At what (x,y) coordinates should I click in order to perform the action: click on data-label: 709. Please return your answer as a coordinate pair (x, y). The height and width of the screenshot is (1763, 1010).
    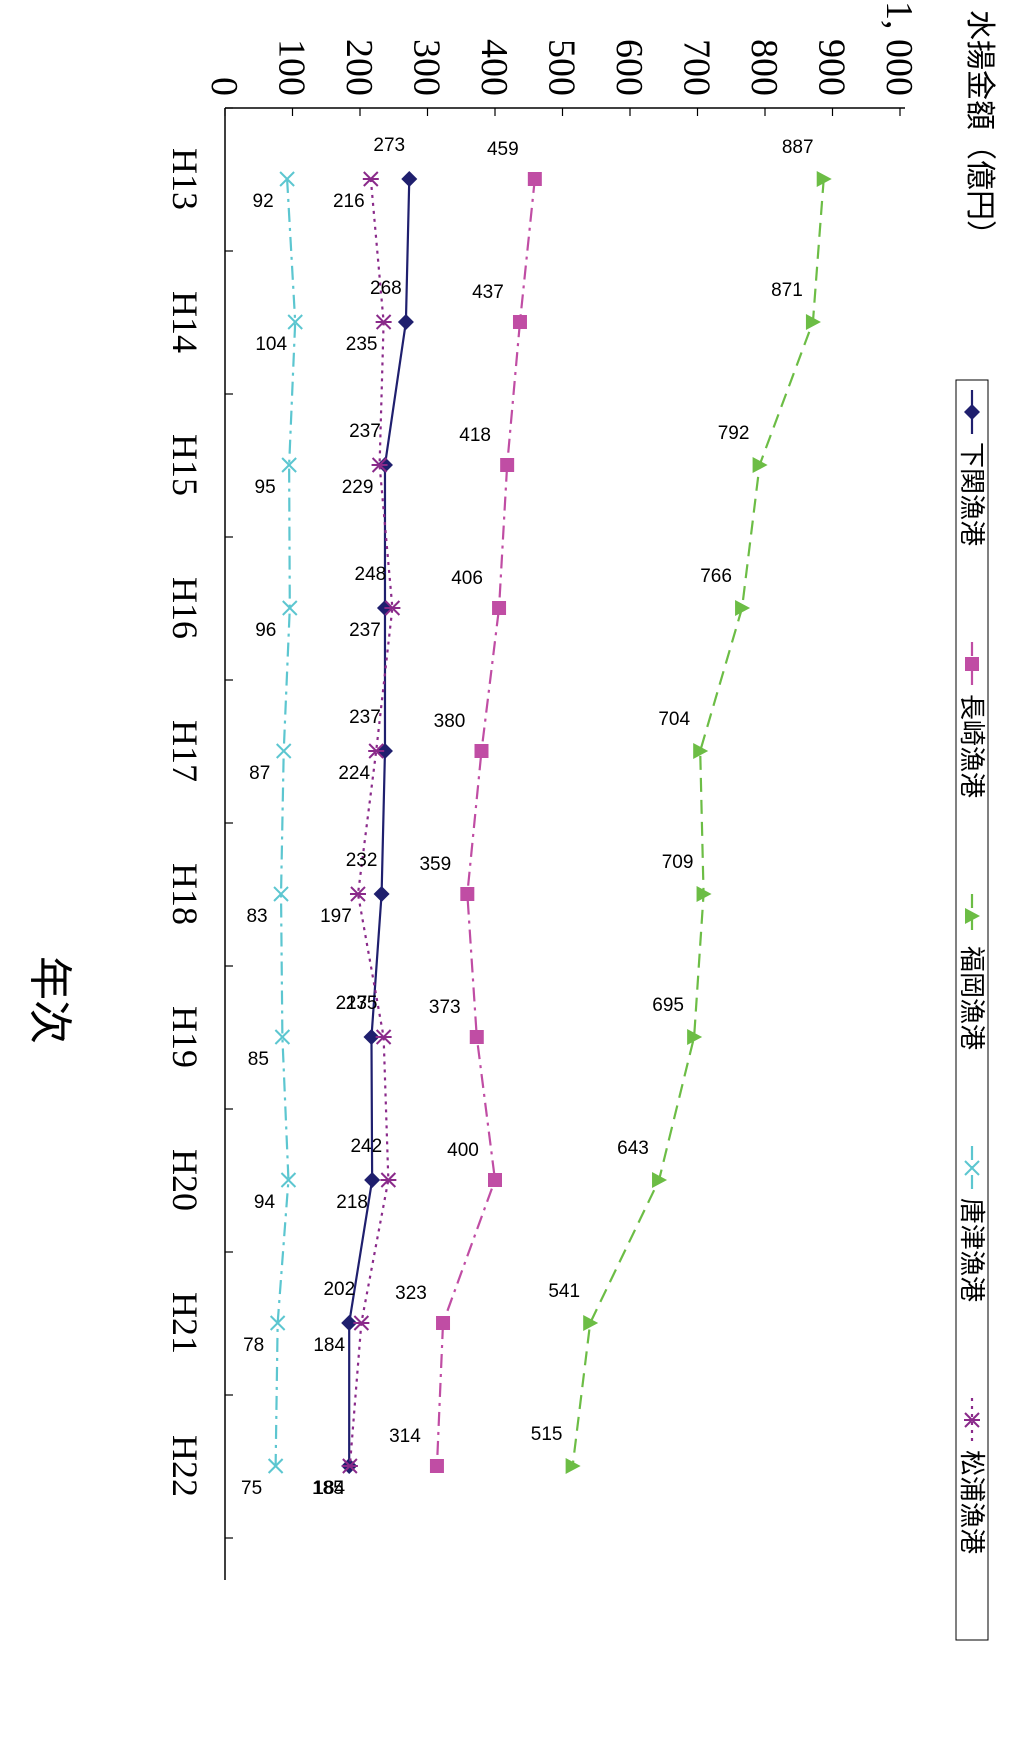
    Looking at the image, I should click on (678, 862).